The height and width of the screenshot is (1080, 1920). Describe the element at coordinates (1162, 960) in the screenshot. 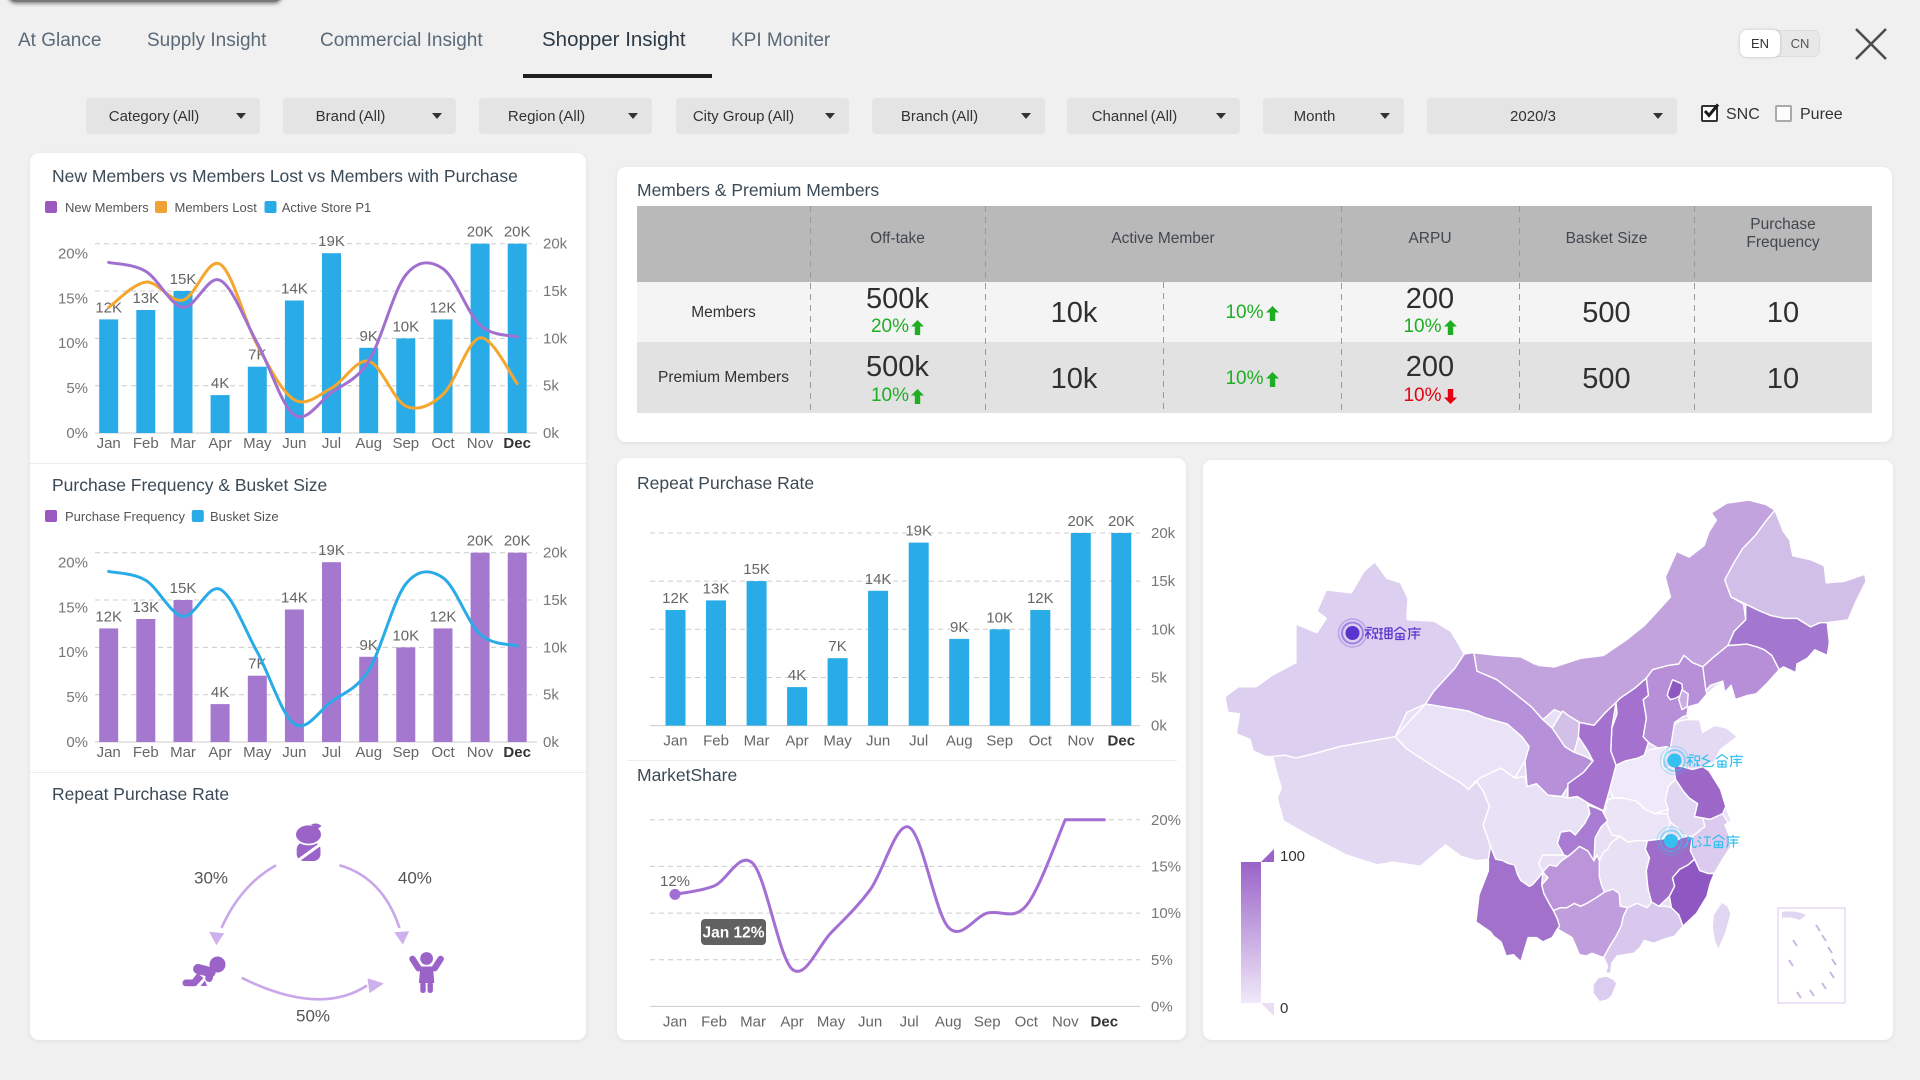

I see `svg-text: 5%` at that location.